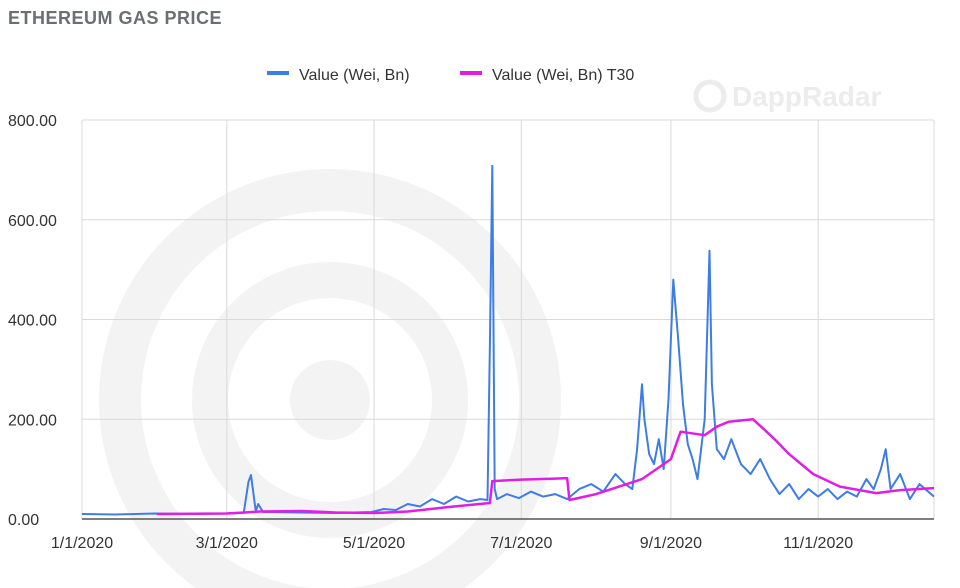 The image size is (960, 588). What do you see at coordinates (671, 543) in the screenshot?
I see `x-tick-label: 9/1/2020` at bounding box center [671, 543].